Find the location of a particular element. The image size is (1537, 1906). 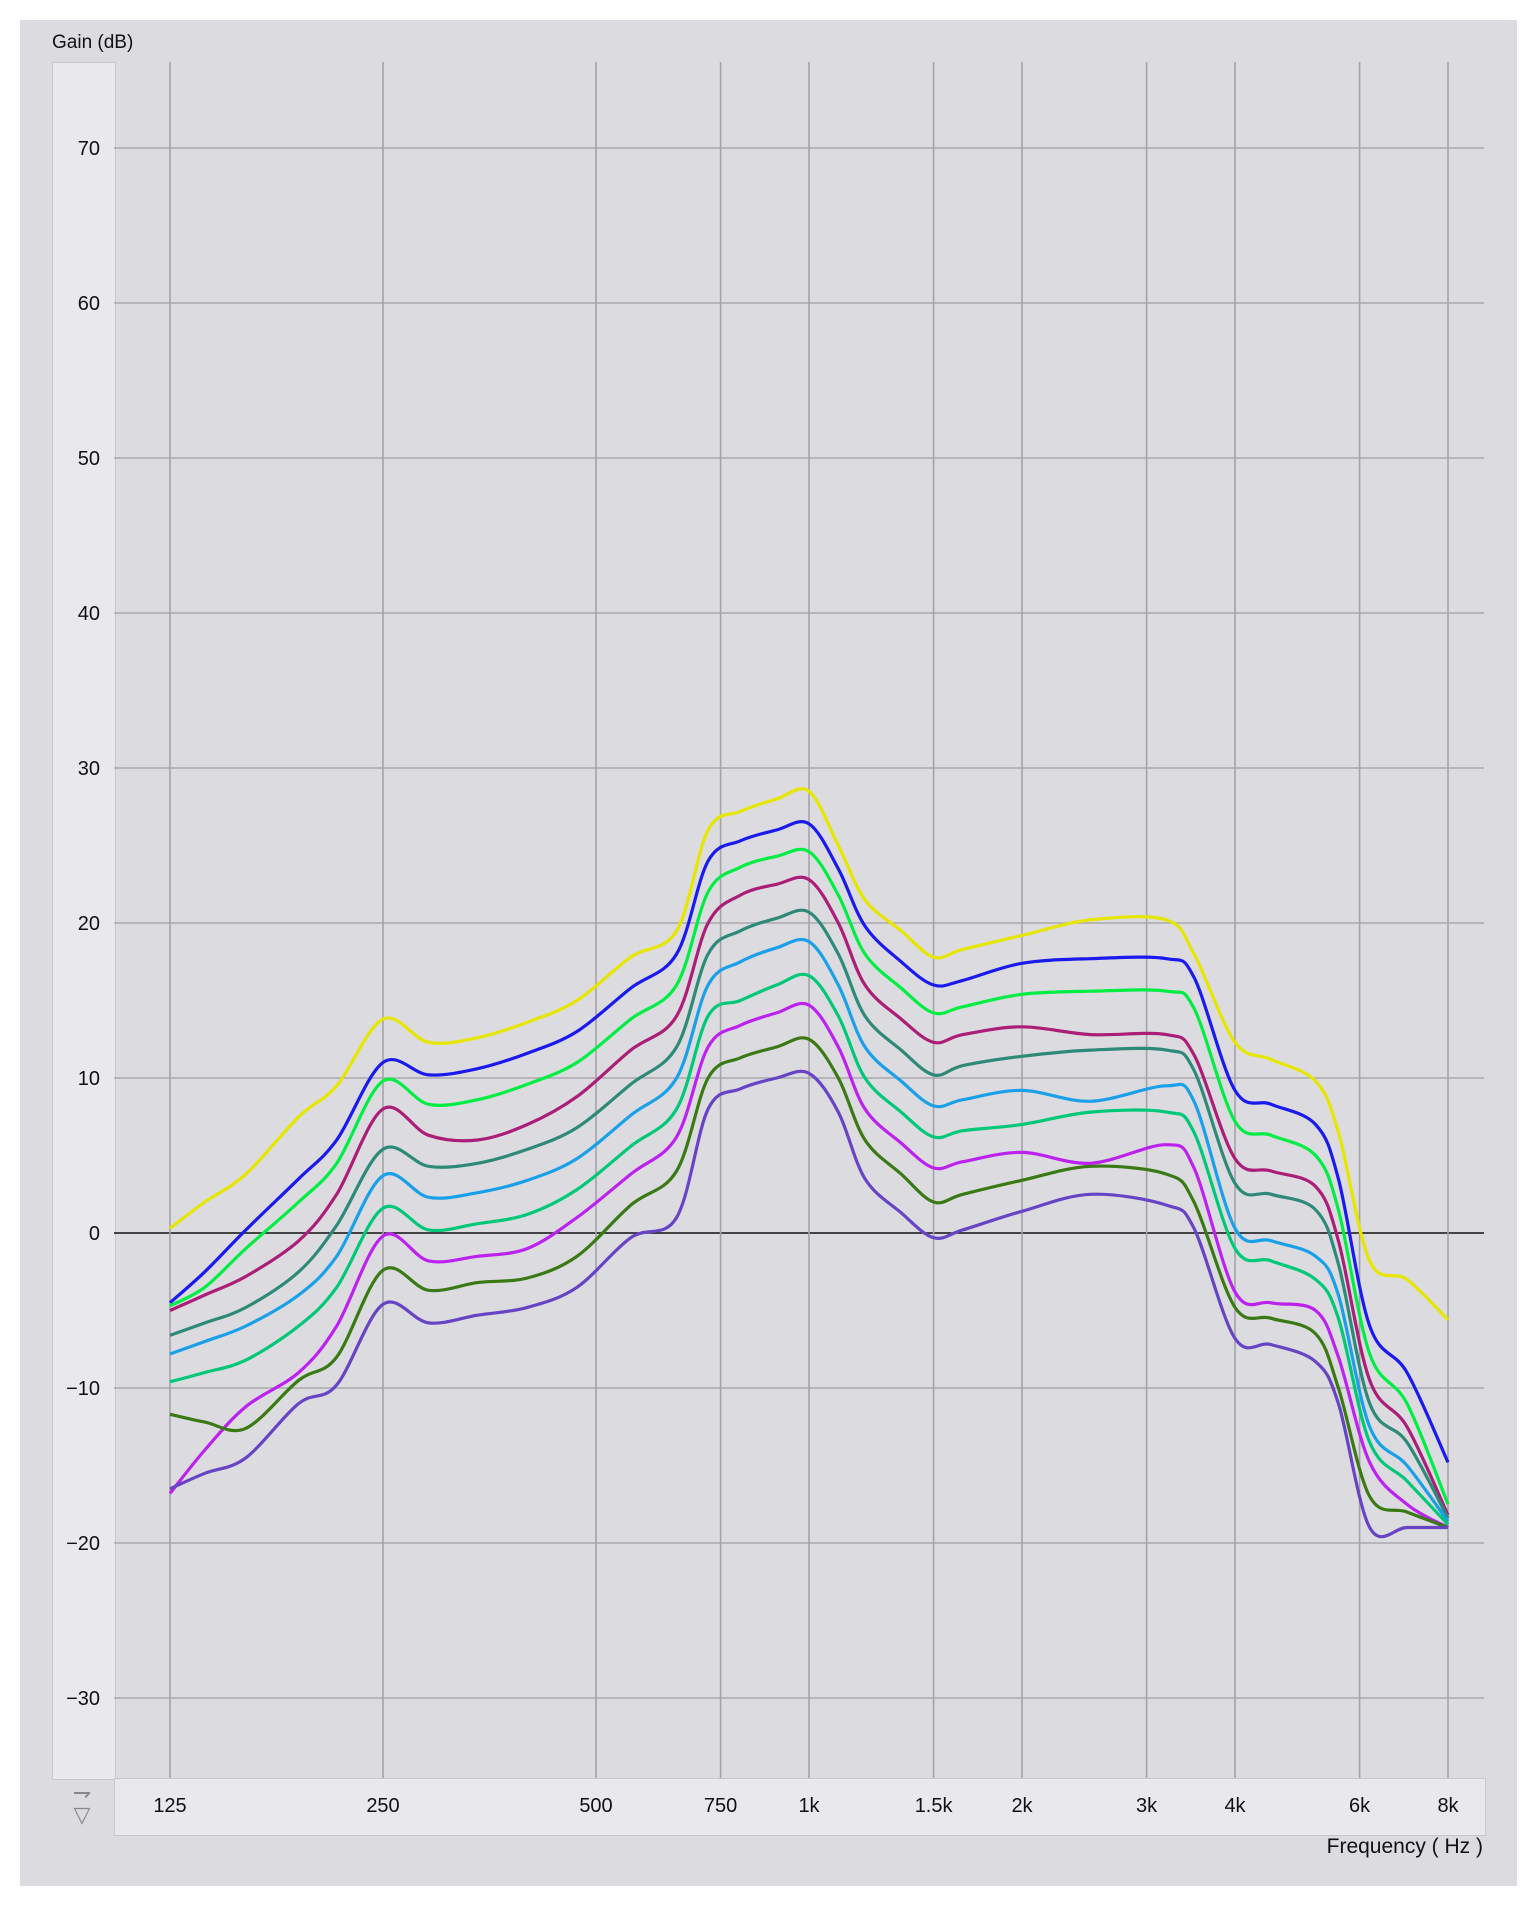

y-tick-labels: −30 −20 −10 0 10 20 30 40 50 60 70 is located at coordinates (83, 924).